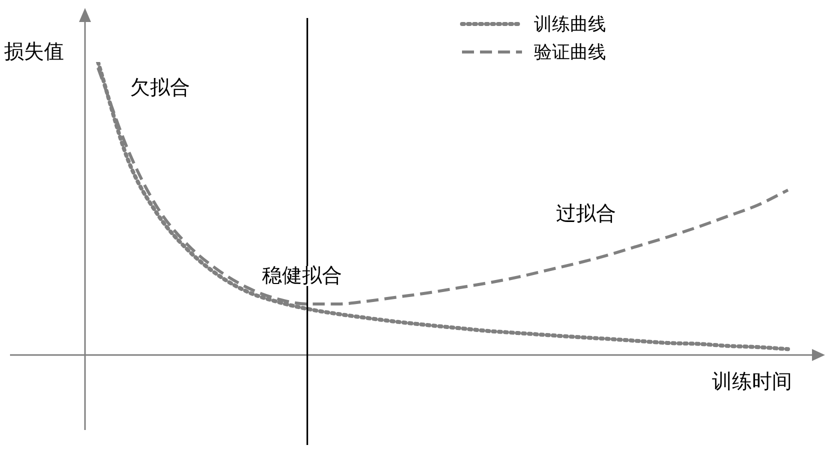 The image size is (827, 450). What do you see at coordinates (160, 88) in the screenshot?
I see `annotation: 欠拟合` at bounding box center [160, 88].